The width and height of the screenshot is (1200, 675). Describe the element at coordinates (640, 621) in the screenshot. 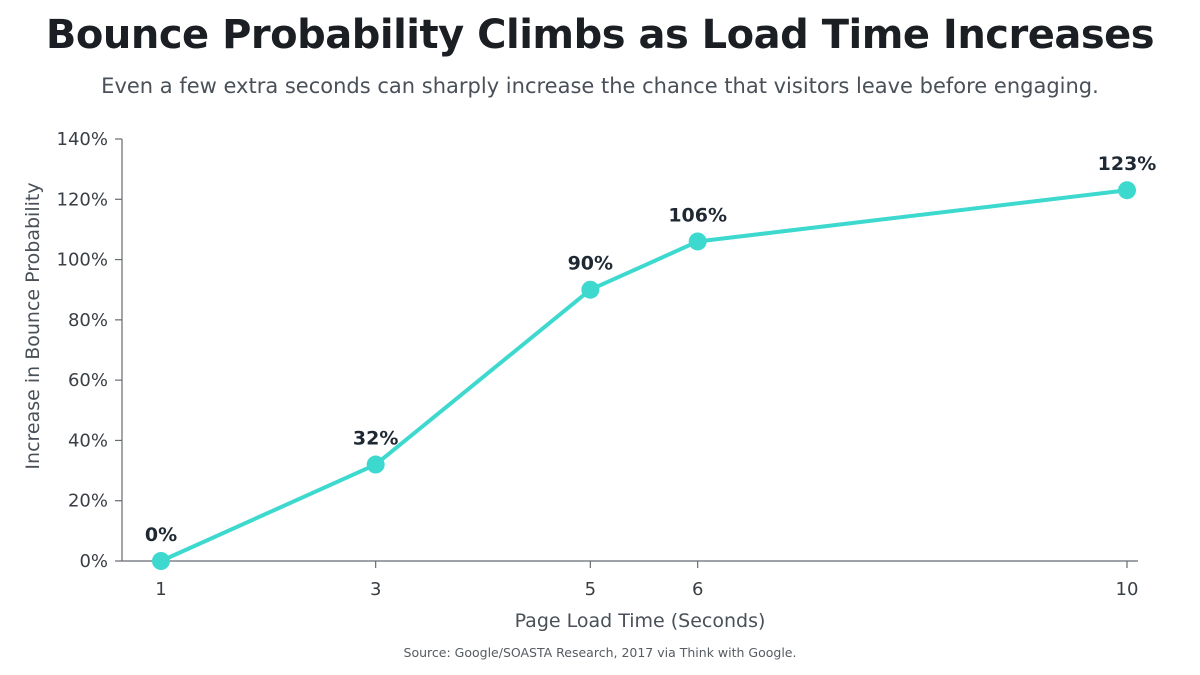

I see `x-axis-title: Page Load Time (Seconds)` at that location.